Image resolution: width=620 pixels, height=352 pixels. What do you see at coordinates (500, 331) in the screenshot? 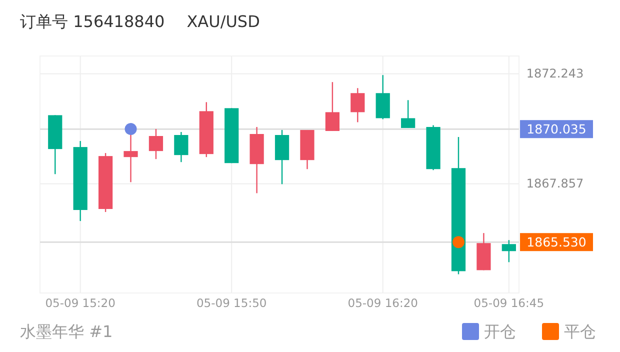
I see `legend-label: 开仓` at bounding box center [500, 331].